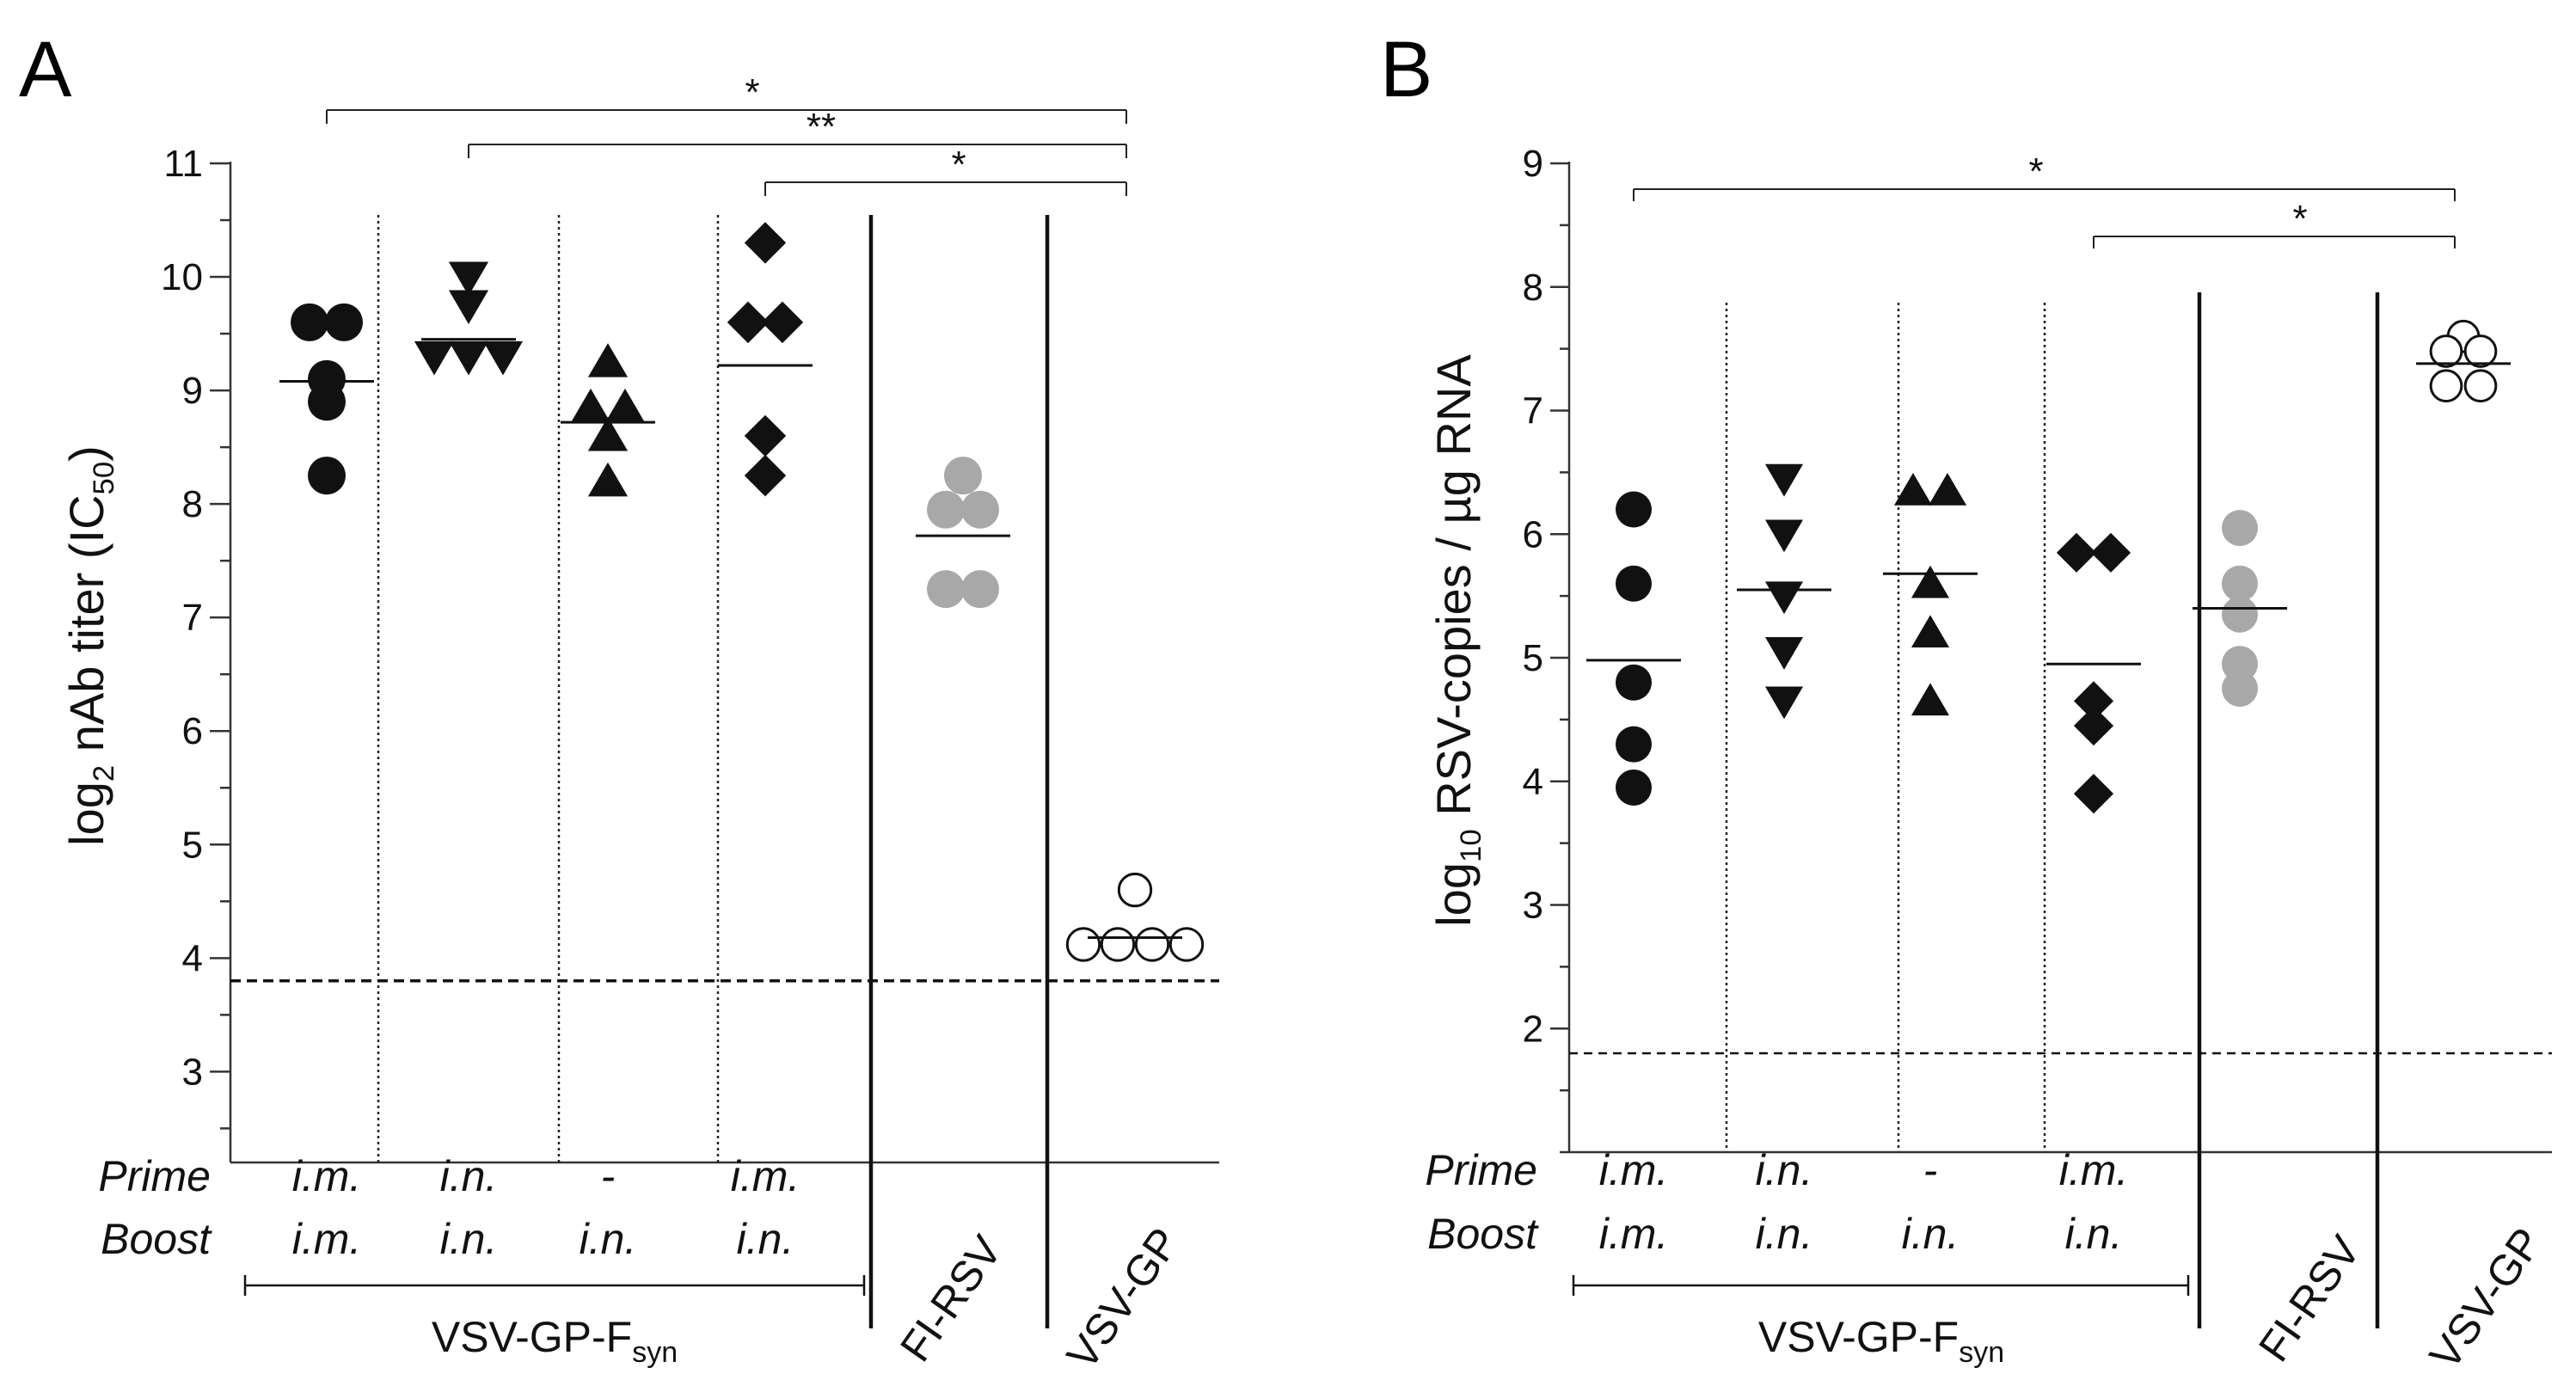 The image size is (2576, 1380). I want to click on y-axis-label: log2 nAb titer (IC50), so click(89, 645).